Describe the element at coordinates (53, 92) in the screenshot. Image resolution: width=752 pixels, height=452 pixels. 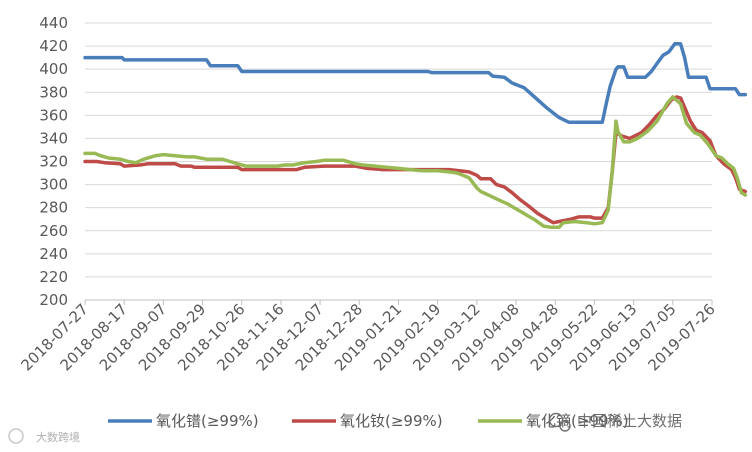
I see `y-tick-label: 380` at that location.